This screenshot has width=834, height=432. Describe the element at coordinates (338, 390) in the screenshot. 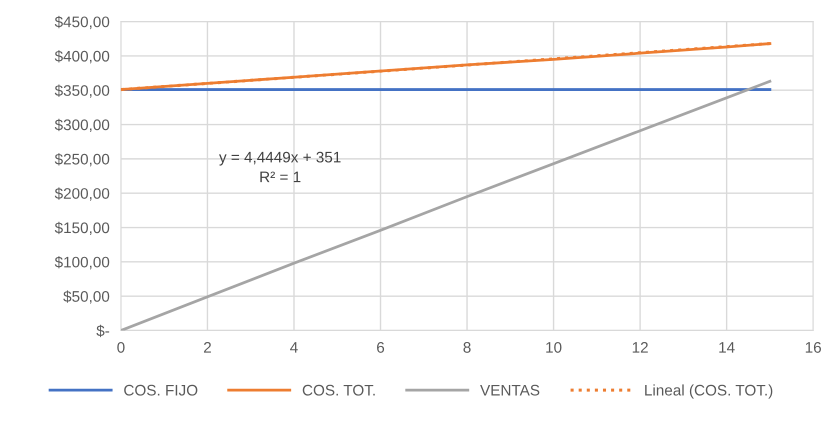

I see `legend-label: COS. TOT.` at that location.